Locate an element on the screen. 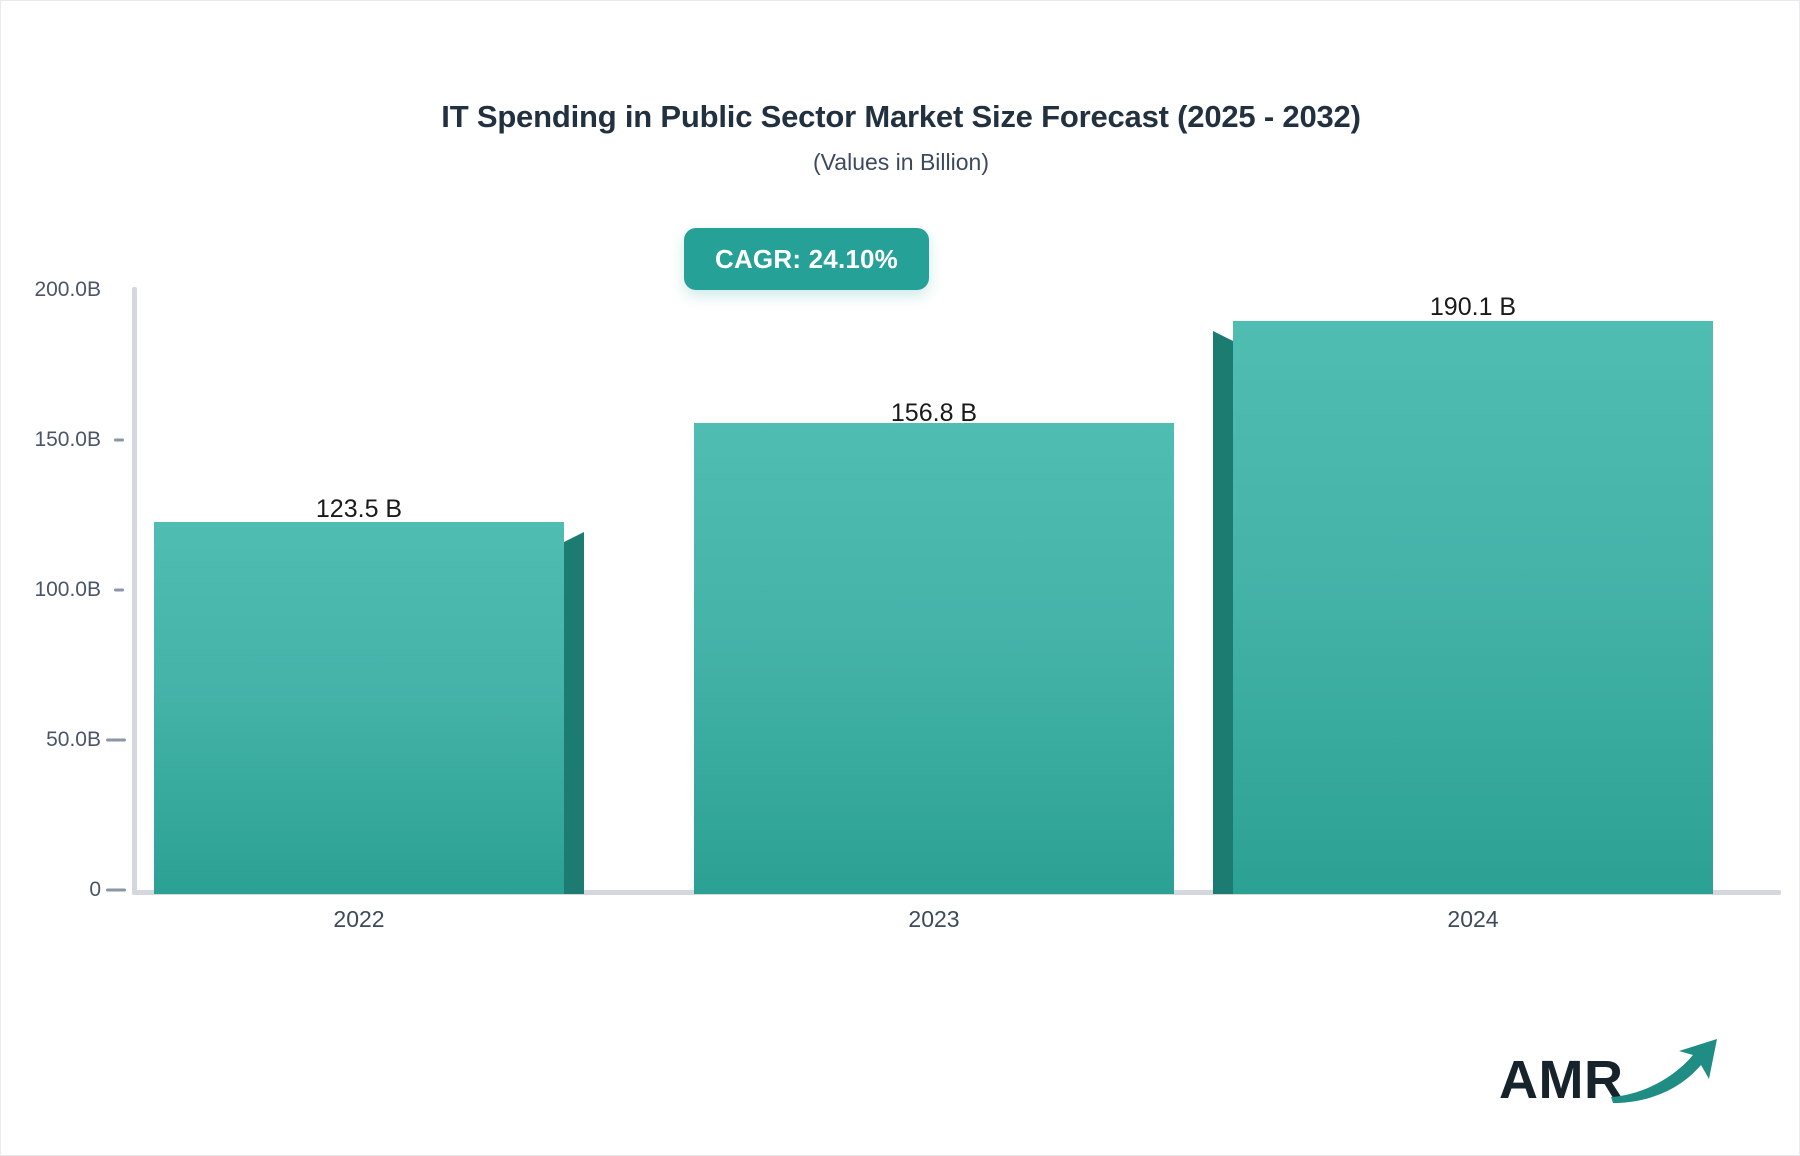 The height and width of the screenshot is (1156, 1800). amr-logo: AMR is located at coordinates (1614, 1075).